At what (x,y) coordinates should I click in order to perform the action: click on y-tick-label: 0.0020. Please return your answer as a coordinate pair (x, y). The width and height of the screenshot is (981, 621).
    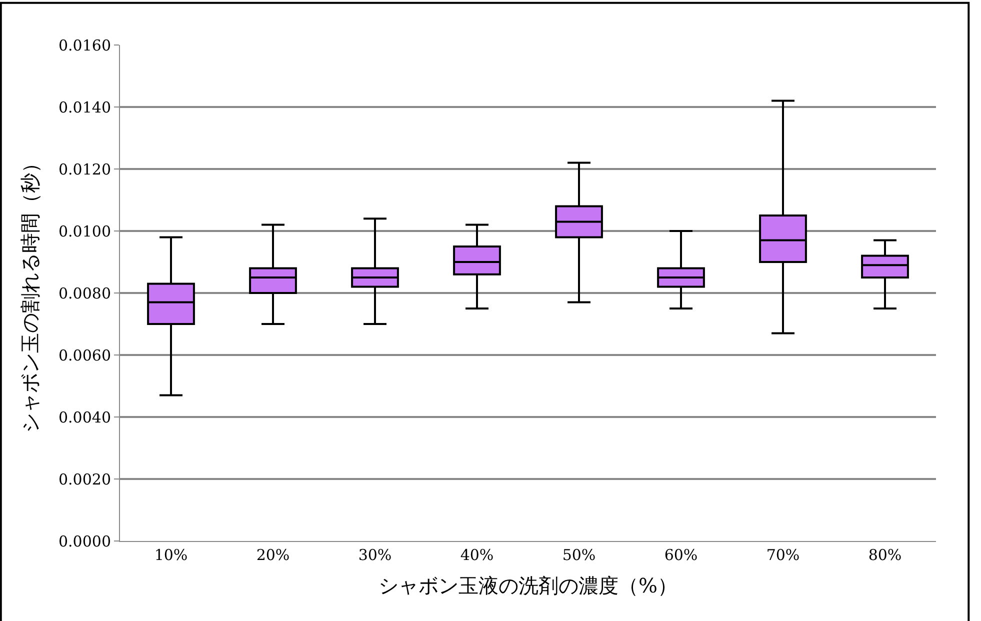
    Looking at the image, I should click on (84, 479).